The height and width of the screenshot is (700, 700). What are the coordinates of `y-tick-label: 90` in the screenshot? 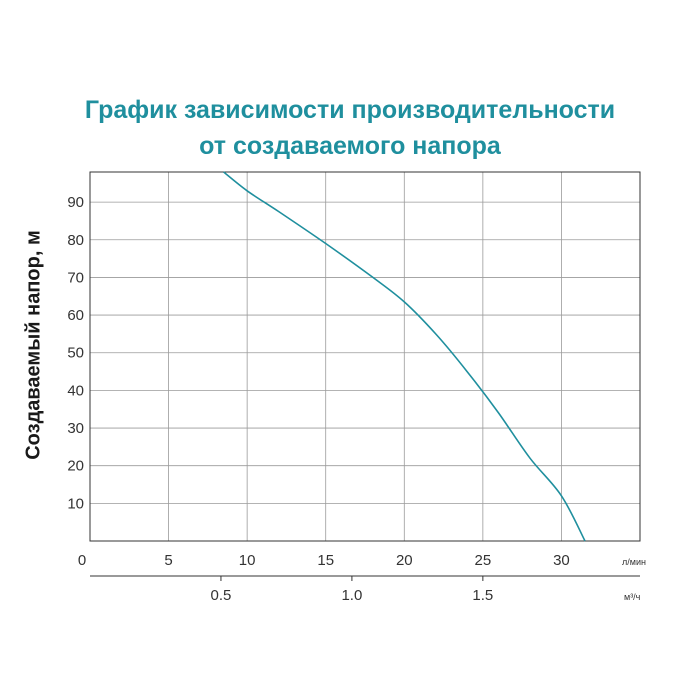 It's located at (75, 202).